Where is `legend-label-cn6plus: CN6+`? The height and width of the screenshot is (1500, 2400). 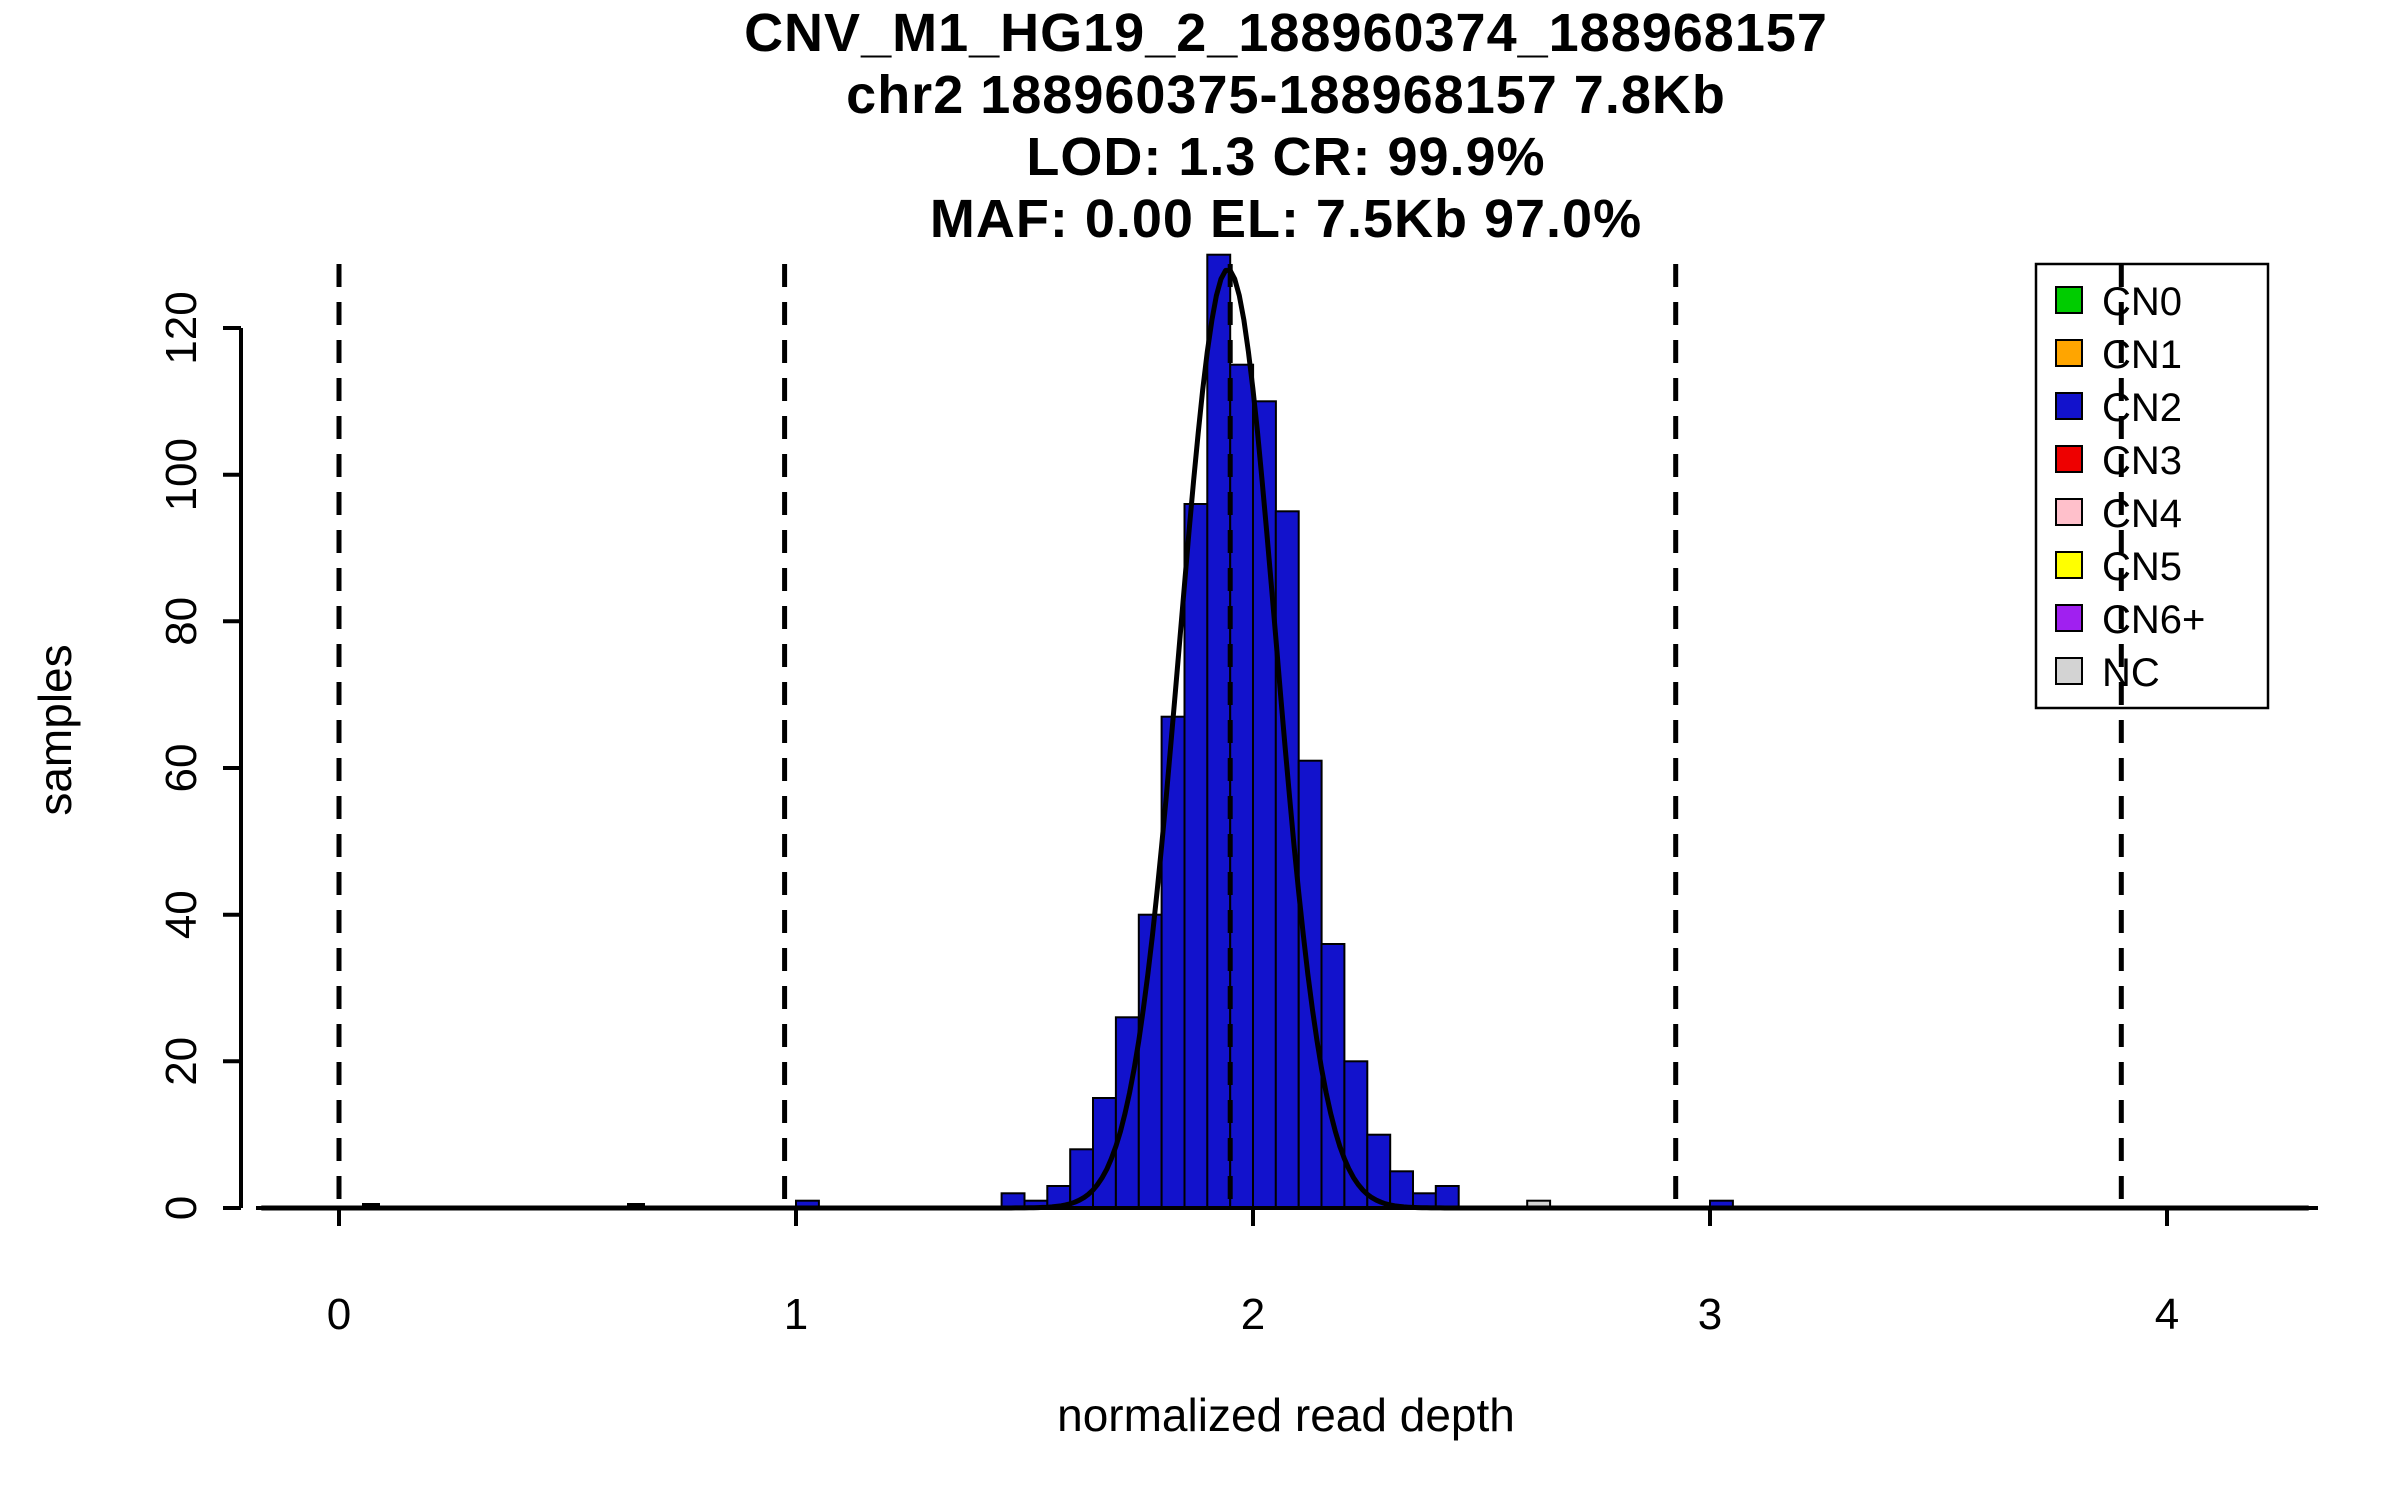 legend-label-cn6plus: CN6+ is located at coordinates (2153, 620).